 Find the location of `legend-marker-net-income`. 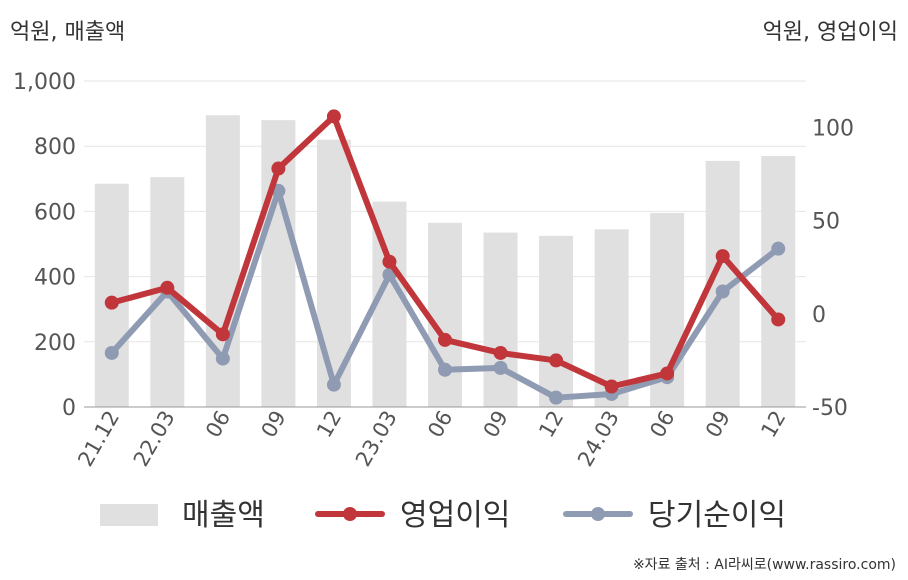

legend-marker-net-income is located at coordinates (598, 514).